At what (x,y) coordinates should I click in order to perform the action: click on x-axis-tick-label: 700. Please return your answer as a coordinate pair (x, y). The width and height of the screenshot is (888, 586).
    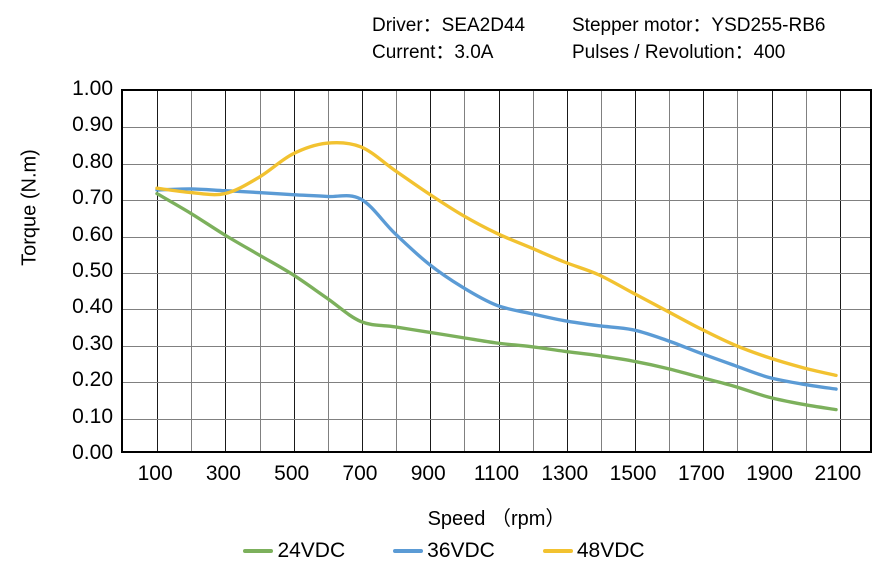
    Looking at the image, I should click on (360, 473).